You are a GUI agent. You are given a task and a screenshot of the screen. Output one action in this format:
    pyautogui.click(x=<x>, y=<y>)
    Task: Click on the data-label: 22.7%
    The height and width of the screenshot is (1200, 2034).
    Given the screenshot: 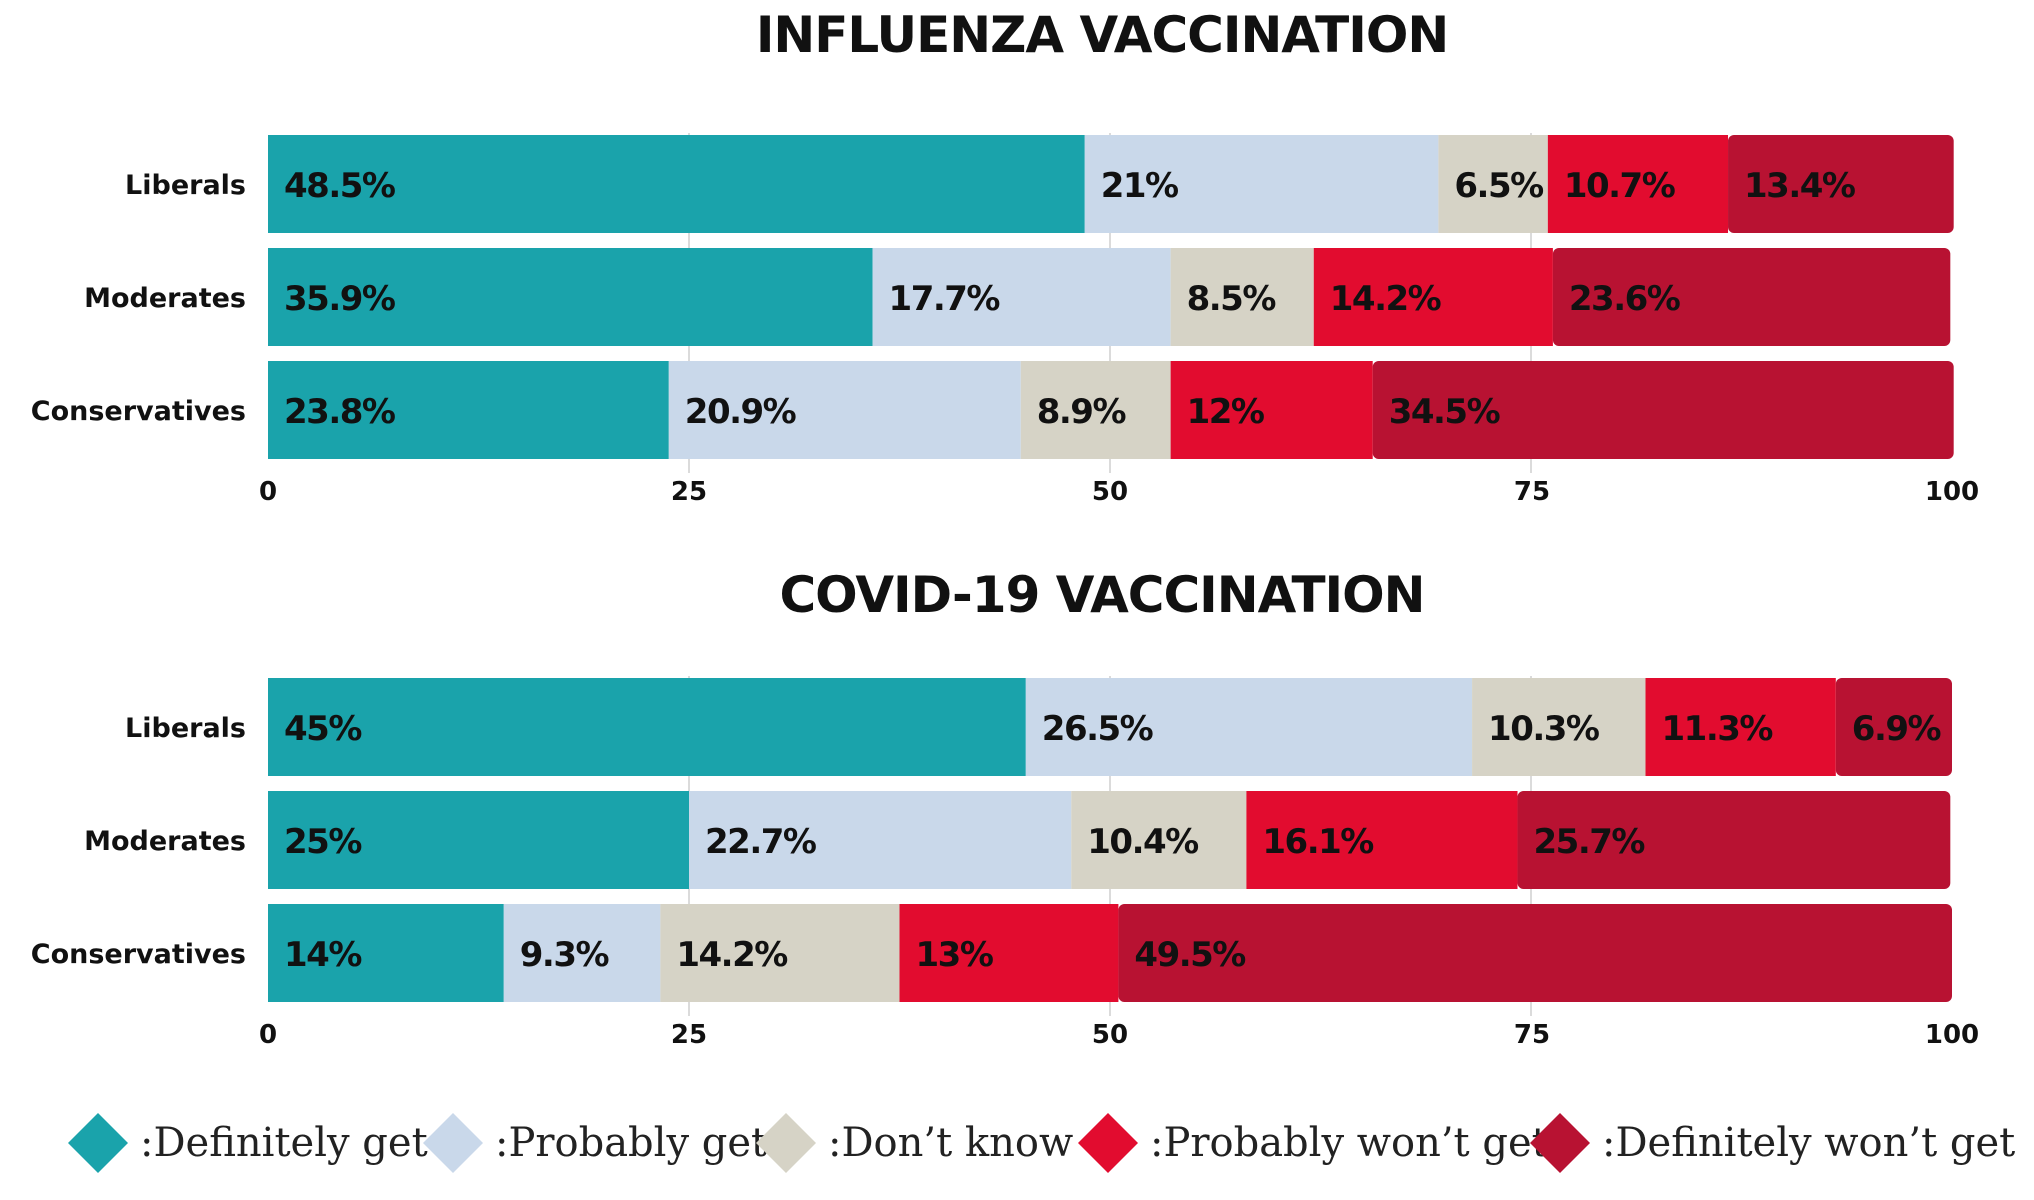 What is the action you would take?
    pyautogui.click(x=760, y=842)
    